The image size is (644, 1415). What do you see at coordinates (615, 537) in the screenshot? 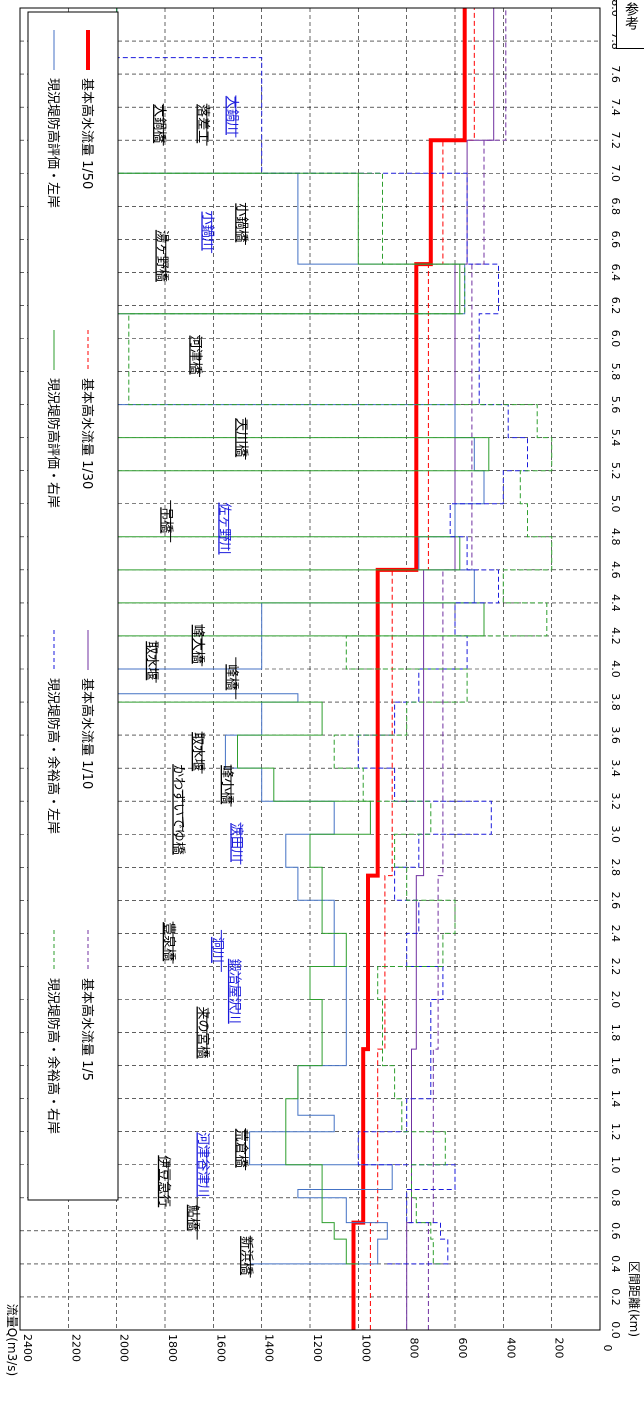
I see `x-tick-label: 4.8` at bounding box center [615, 537].